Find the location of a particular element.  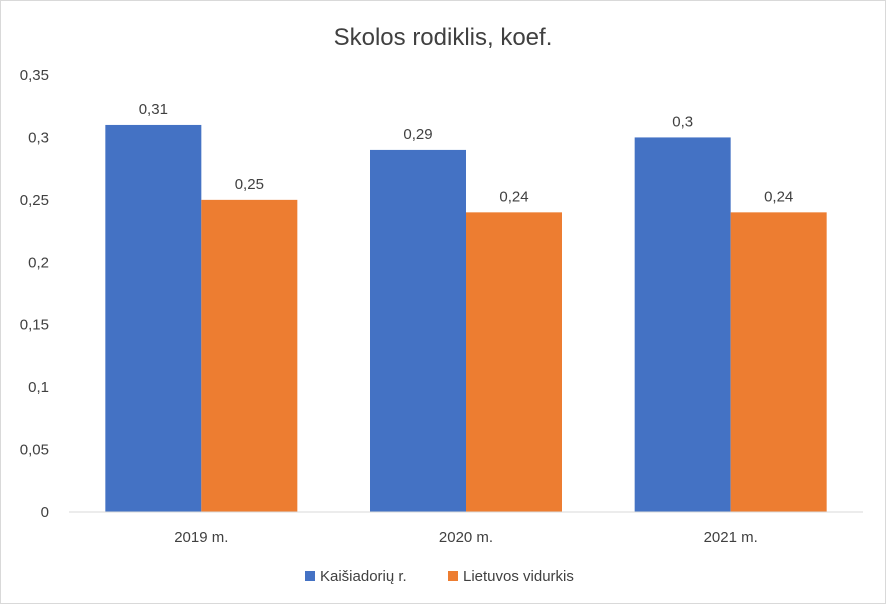

legend: Kaišiadorių r. Lietuvos vidurkis is located at coordinates (439, 576).